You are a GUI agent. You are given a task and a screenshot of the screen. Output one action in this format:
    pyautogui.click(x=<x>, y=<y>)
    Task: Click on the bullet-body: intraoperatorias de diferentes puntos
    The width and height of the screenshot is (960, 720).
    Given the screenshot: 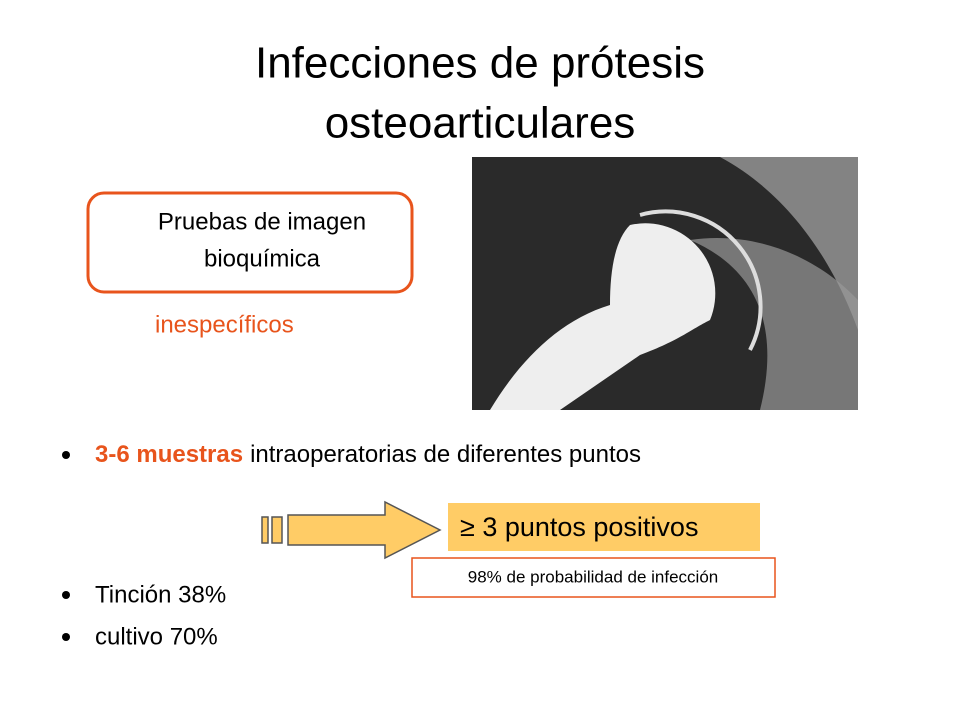 What is the action you would take?
    pyautogui.click(x=445, y=454)
    